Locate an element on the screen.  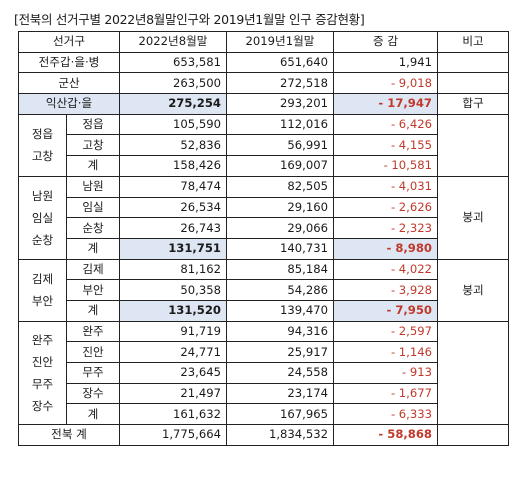
value-2022: 23,645 is located at coordinates (173, 373).